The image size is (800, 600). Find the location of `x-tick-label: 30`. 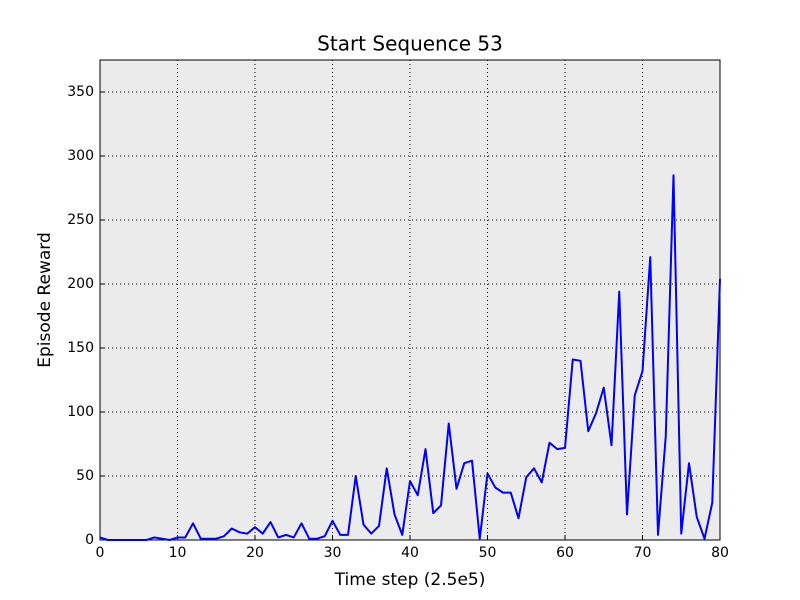

x-tick-label: 30 is located at coordinates (333, 553).